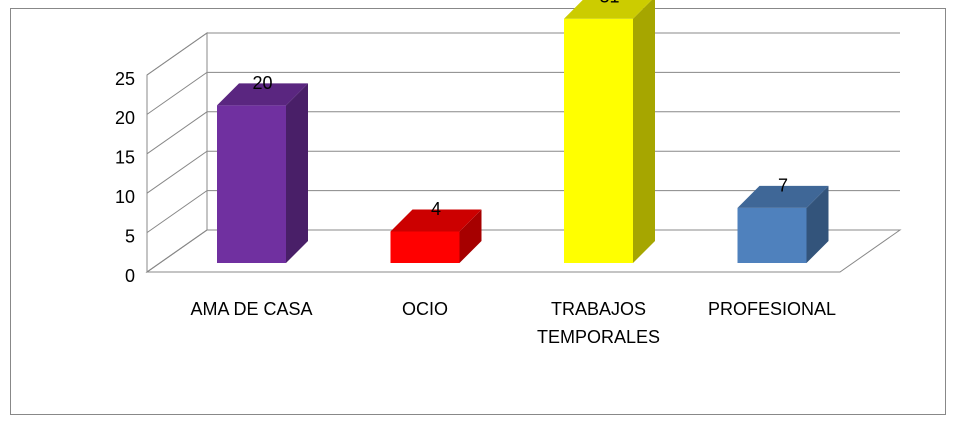  I want to click on data-label: 31, so click(609, 3).